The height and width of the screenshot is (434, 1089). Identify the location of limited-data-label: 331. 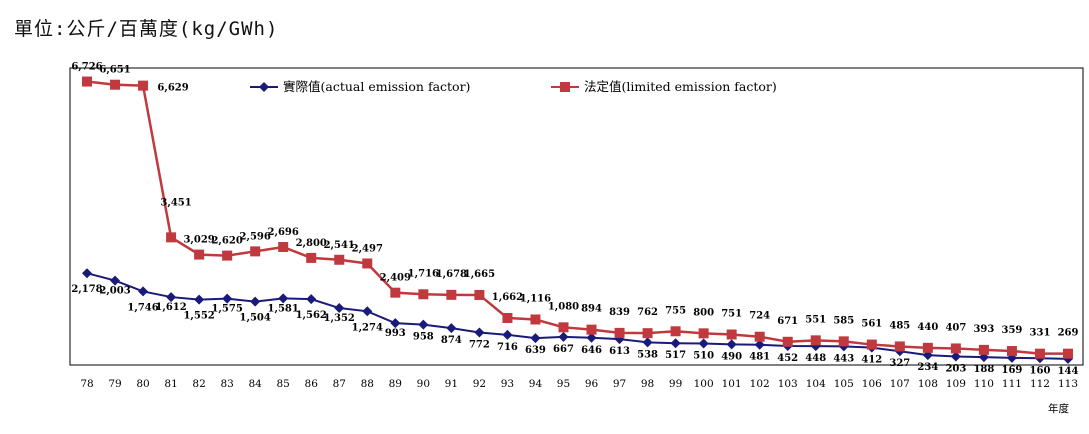
(1040, 333).